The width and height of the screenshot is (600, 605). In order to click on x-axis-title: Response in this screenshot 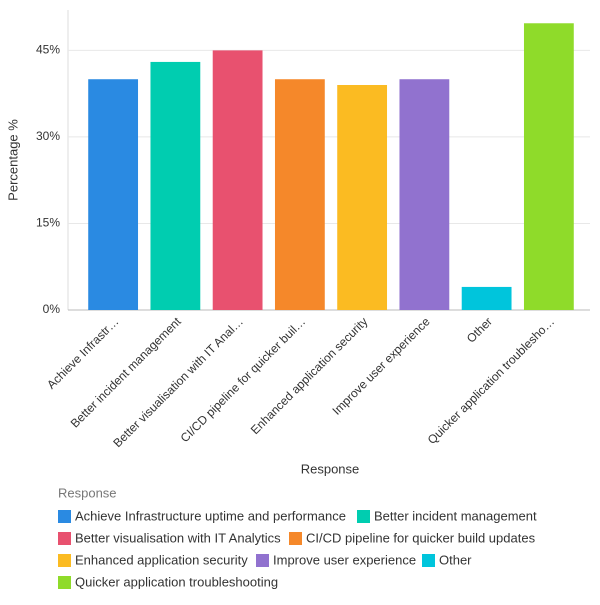, I will do `click(330, 468)`.